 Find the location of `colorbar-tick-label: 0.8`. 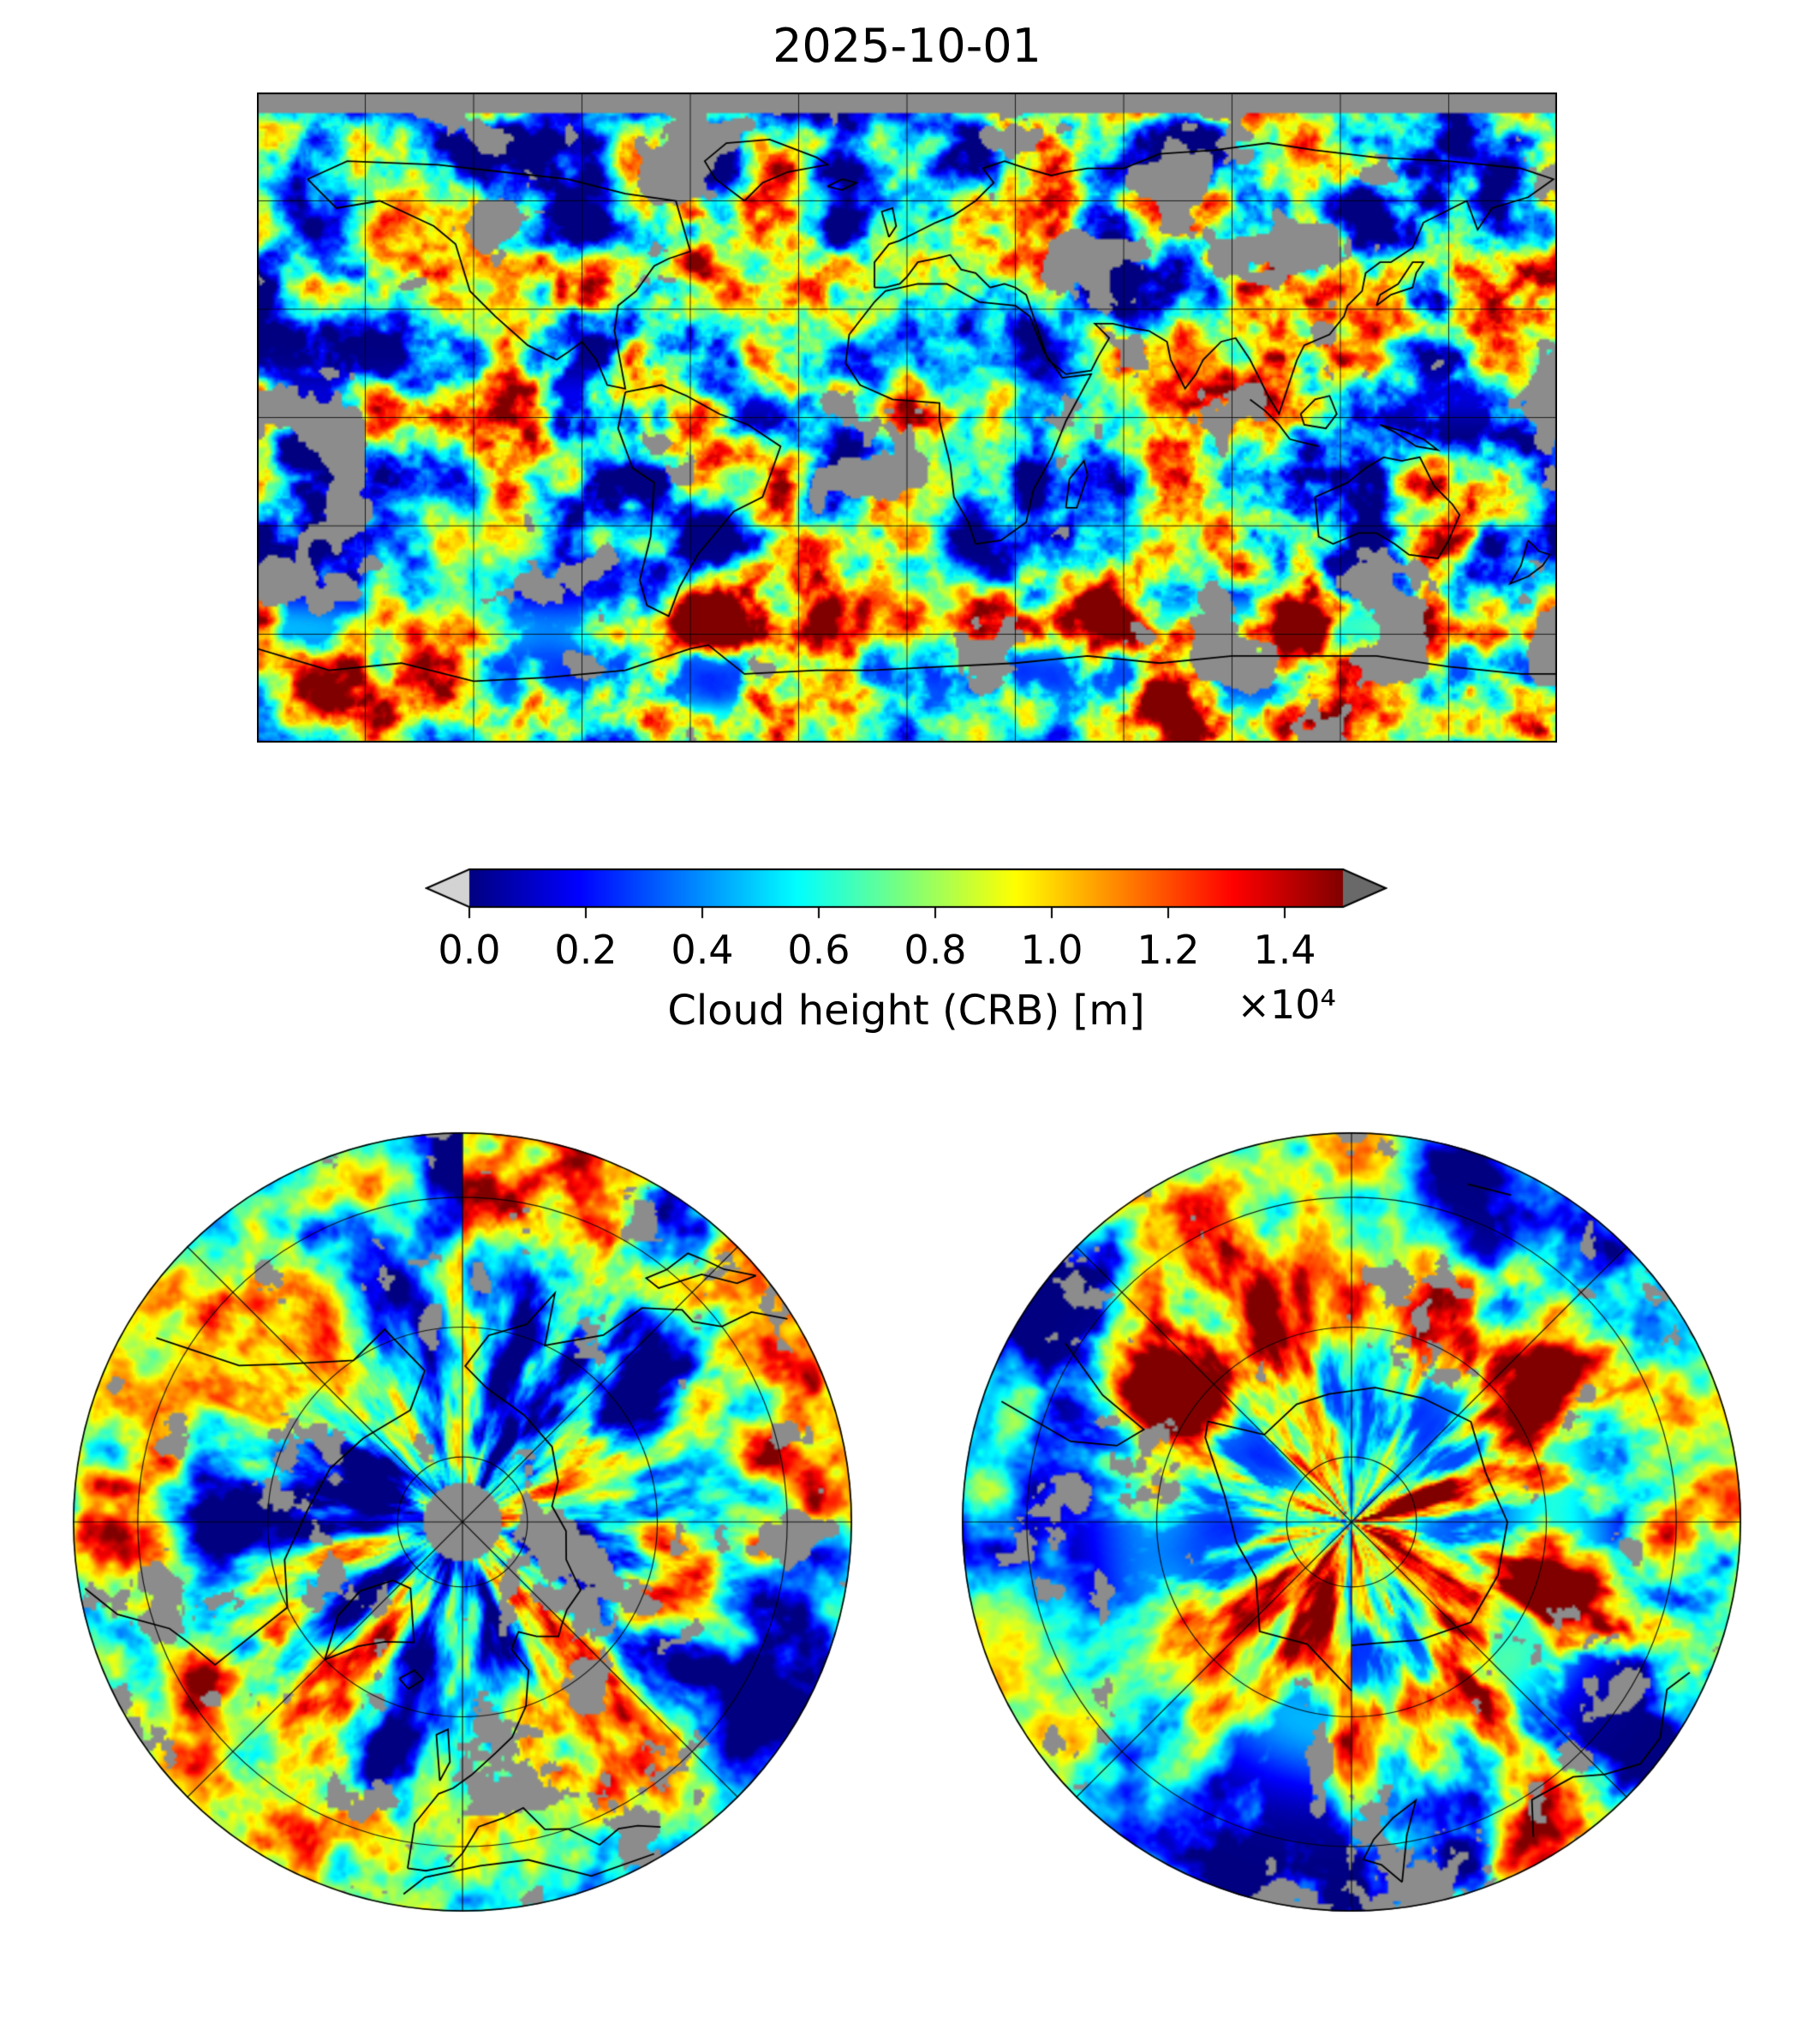

colorbar-tick-label: 0.8 is located at coordinates (936, 950).